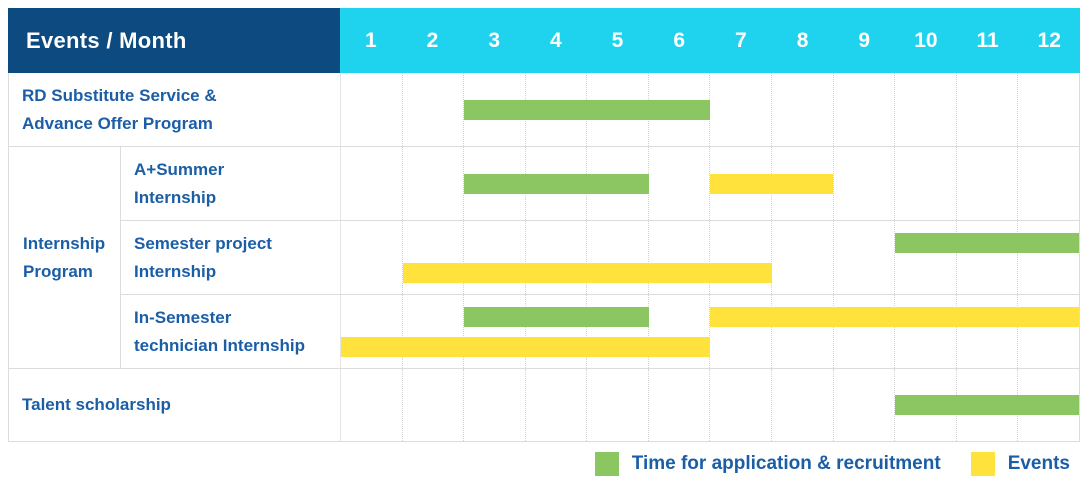 This screenshot has height=494, width=1080. What do you see at coordinates (174, 40) in the screenshot?
I see `header-events-month-title: Events / Month` at bounding box center [174, 40].